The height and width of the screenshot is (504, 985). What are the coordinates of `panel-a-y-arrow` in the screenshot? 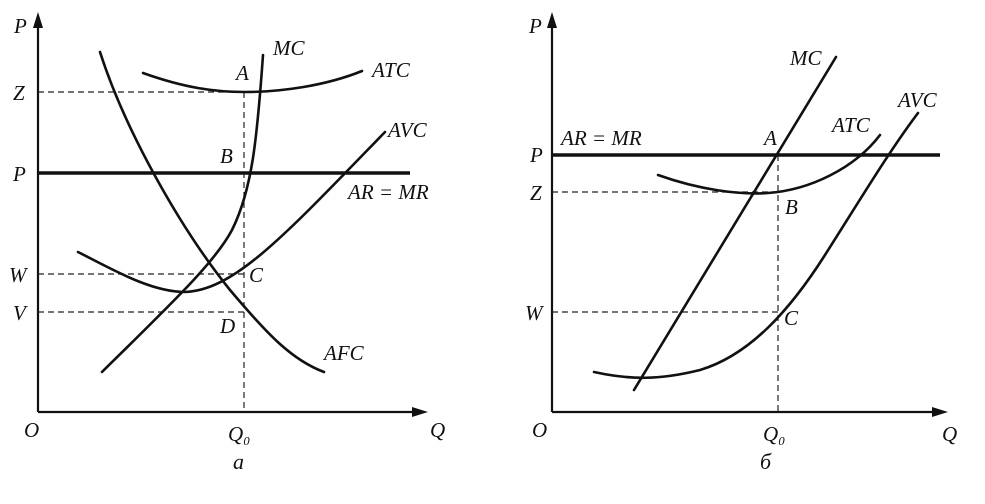 It's located at (38, 20).